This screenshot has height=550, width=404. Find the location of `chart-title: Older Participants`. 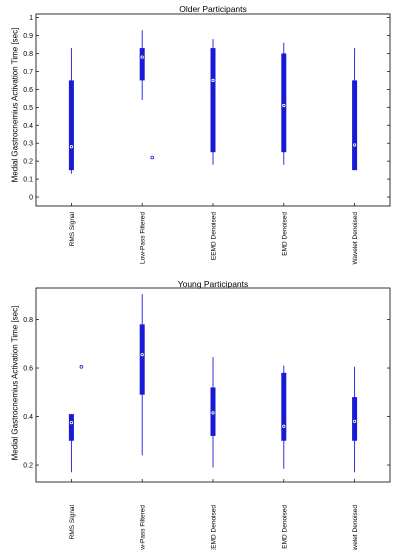

chart-title: Older Participants is located at coordinates (213, 9).